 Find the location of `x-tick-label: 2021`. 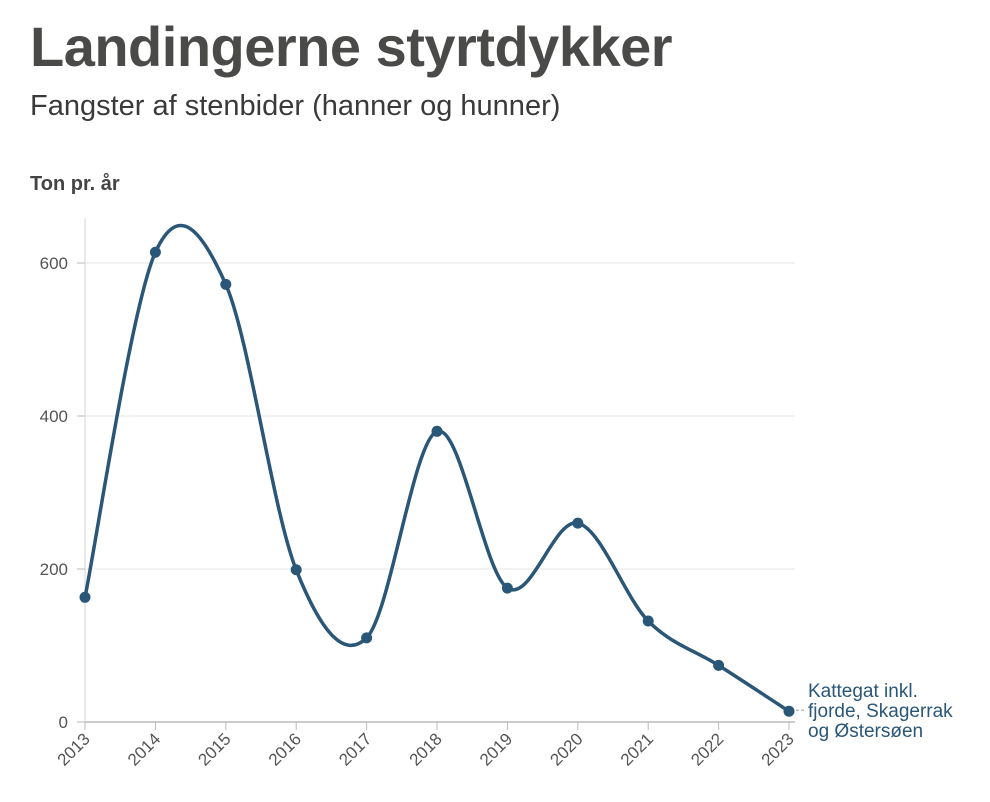

x-tick-label: 2021 is located at coordinates (637, 749).